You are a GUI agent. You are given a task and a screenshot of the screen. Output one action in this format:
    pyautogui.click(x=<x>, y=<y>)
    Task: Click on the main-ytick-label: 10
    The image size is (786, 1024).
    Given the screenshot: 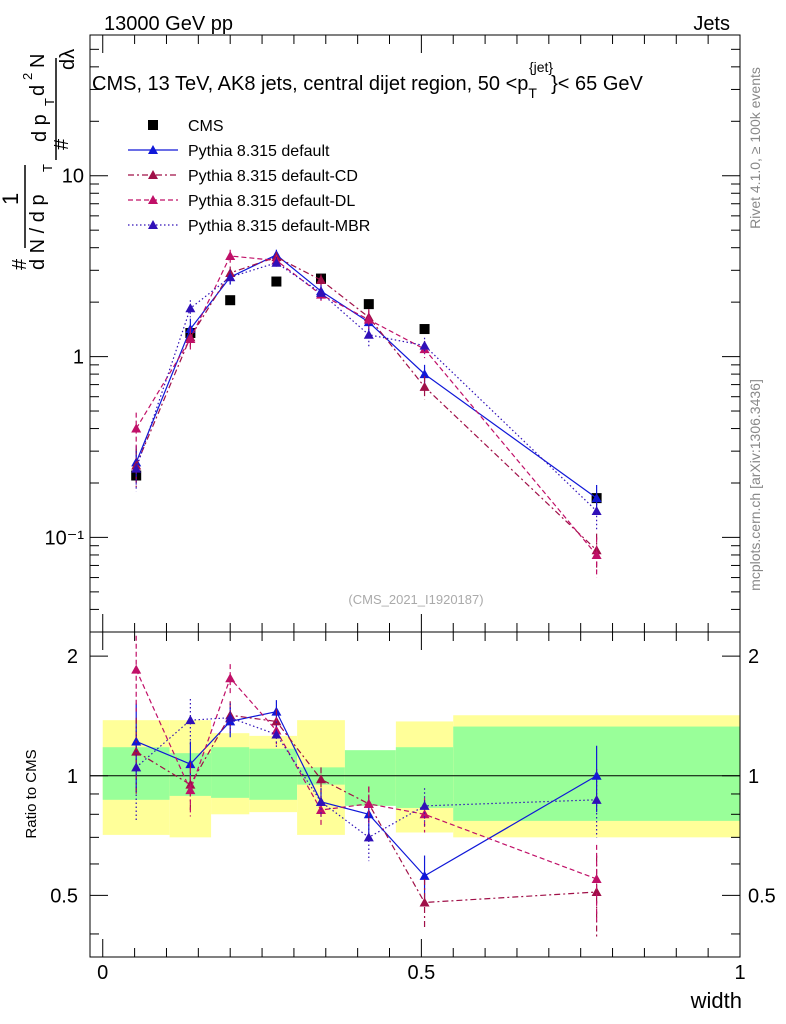 What is the action you would take?
    pyautogui.click(x=73, y=177)
    